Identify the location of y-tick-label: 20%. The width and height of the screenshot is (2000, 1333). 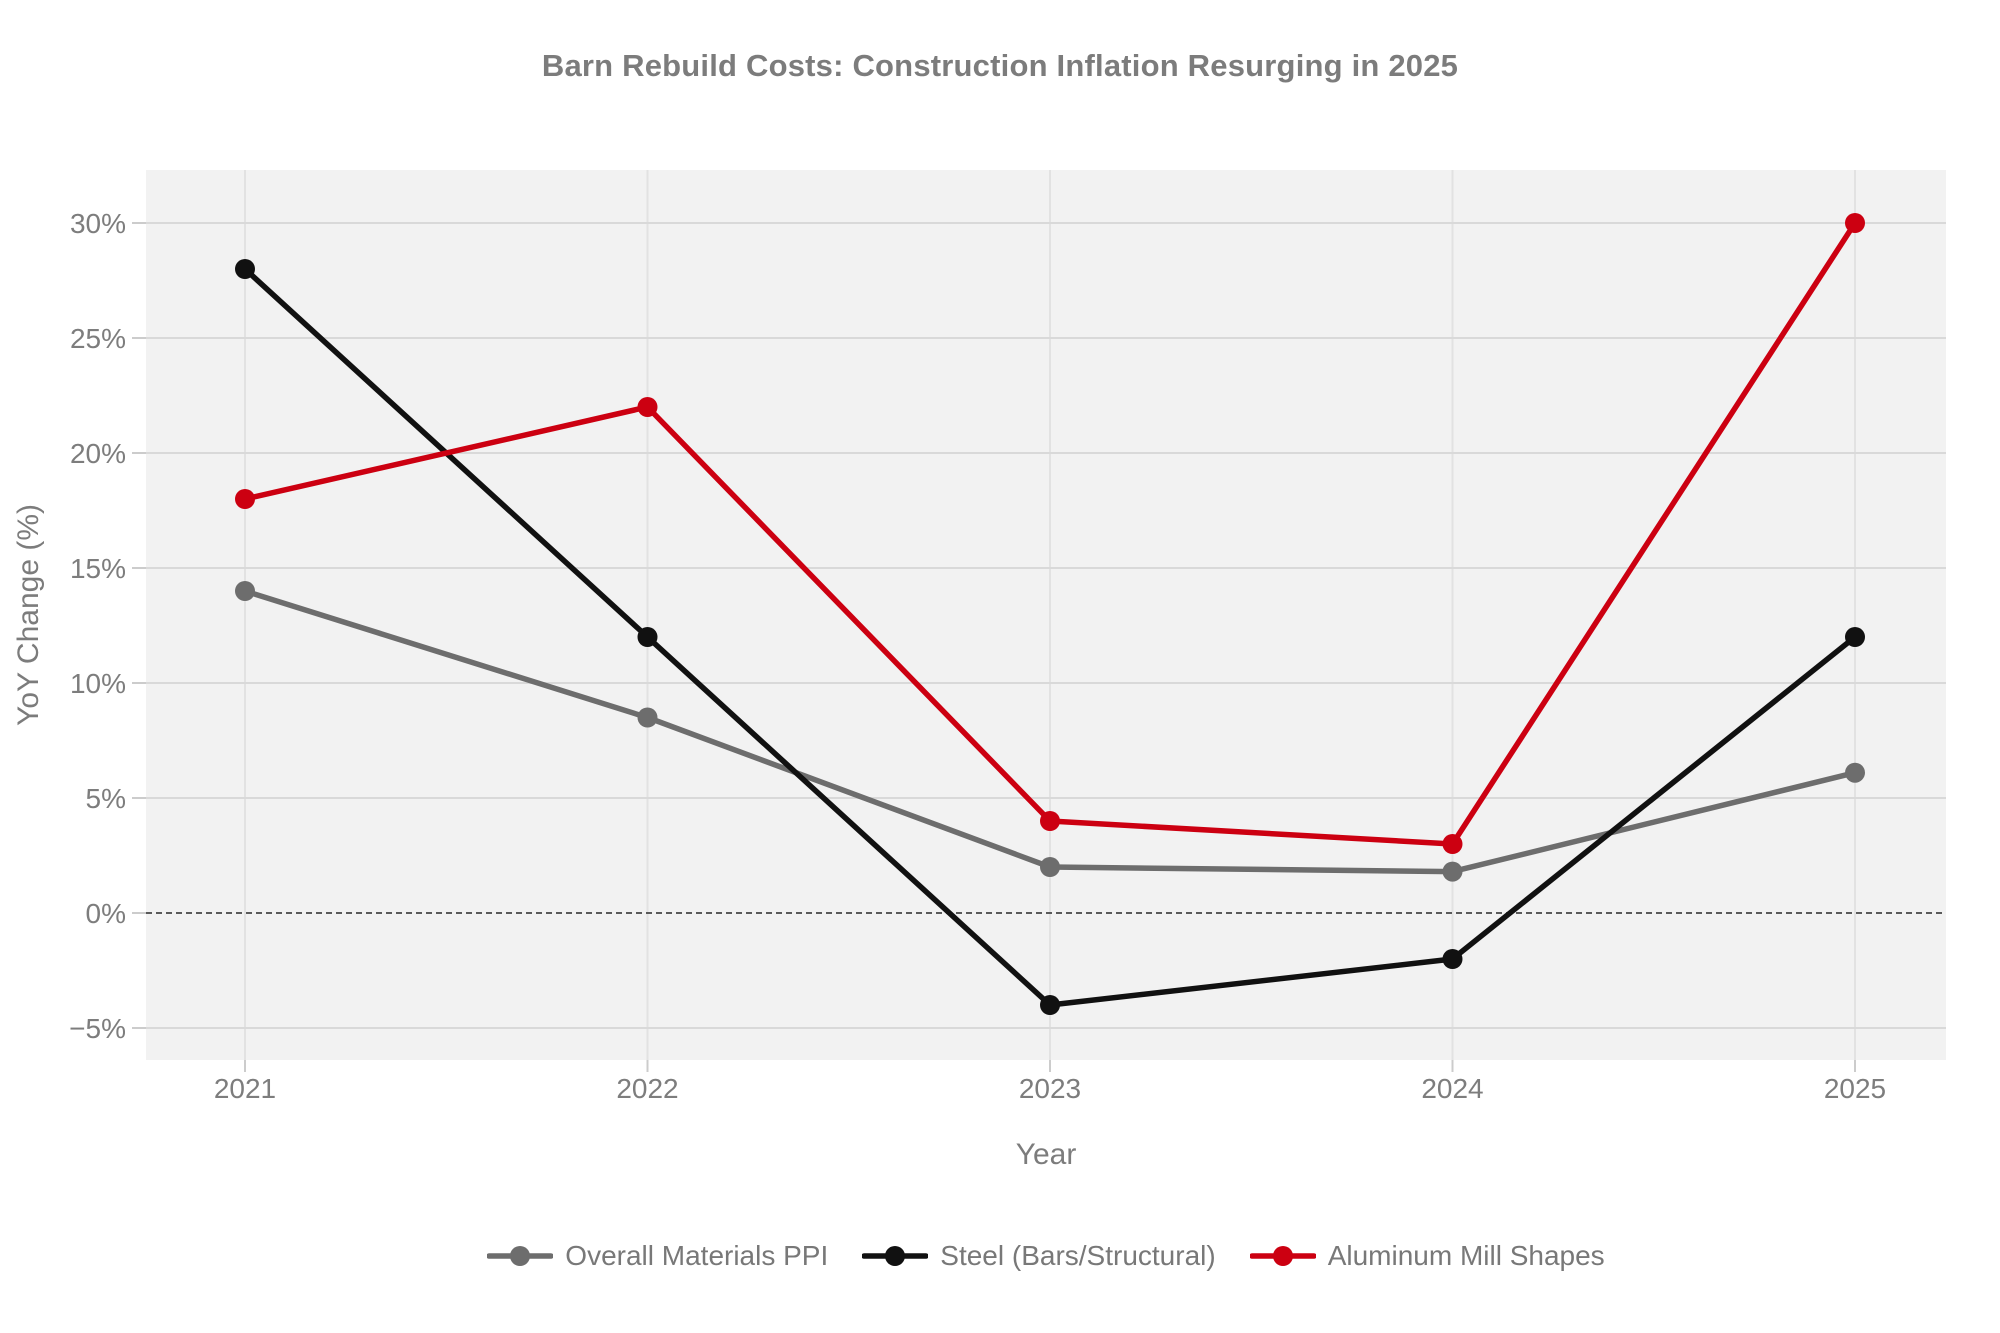
(98, 453).